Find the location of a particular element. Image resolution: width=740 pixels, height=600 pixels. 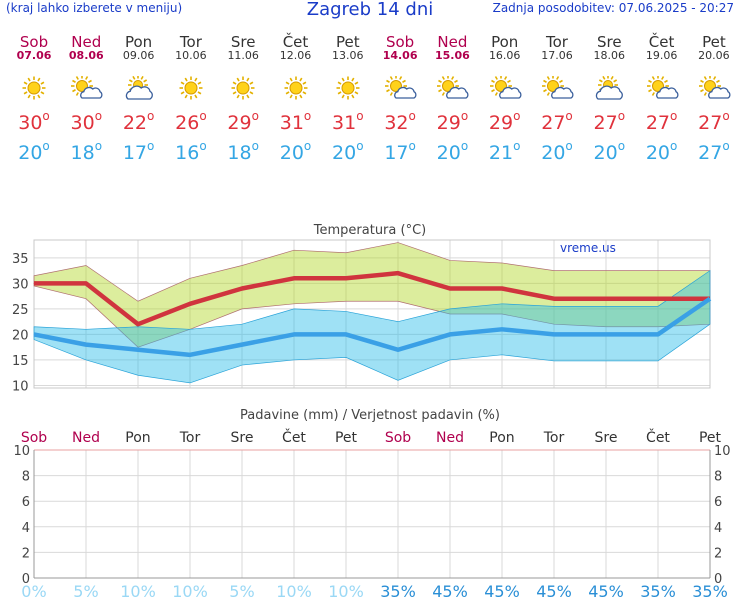

max-temperature: 31o is located at coordinates (295, 121).